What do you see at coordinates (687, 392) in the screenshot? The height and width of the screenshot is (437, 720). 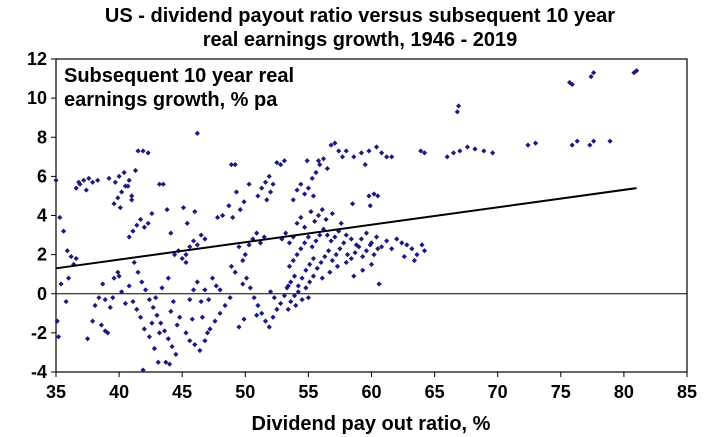 I see `x-tick-label: 85` at bounding box center [687, 392].